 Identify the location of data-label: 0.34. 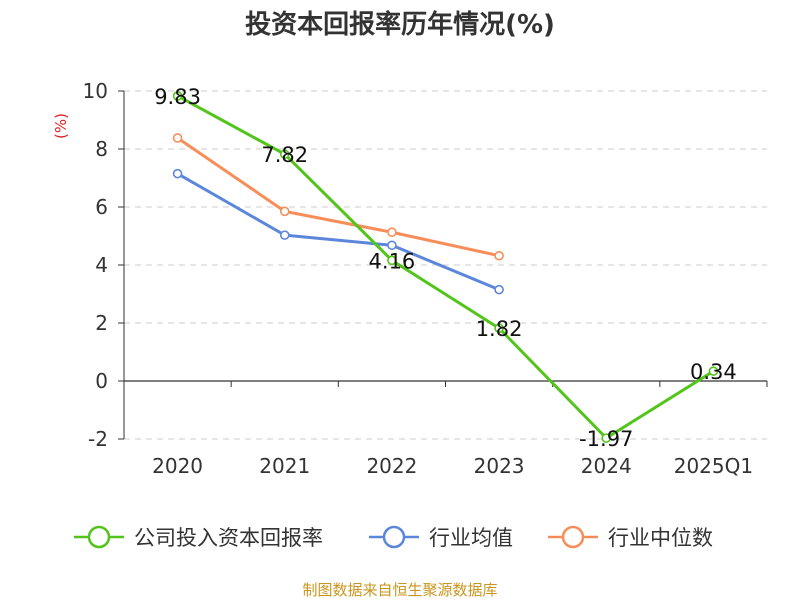
(713, 372).